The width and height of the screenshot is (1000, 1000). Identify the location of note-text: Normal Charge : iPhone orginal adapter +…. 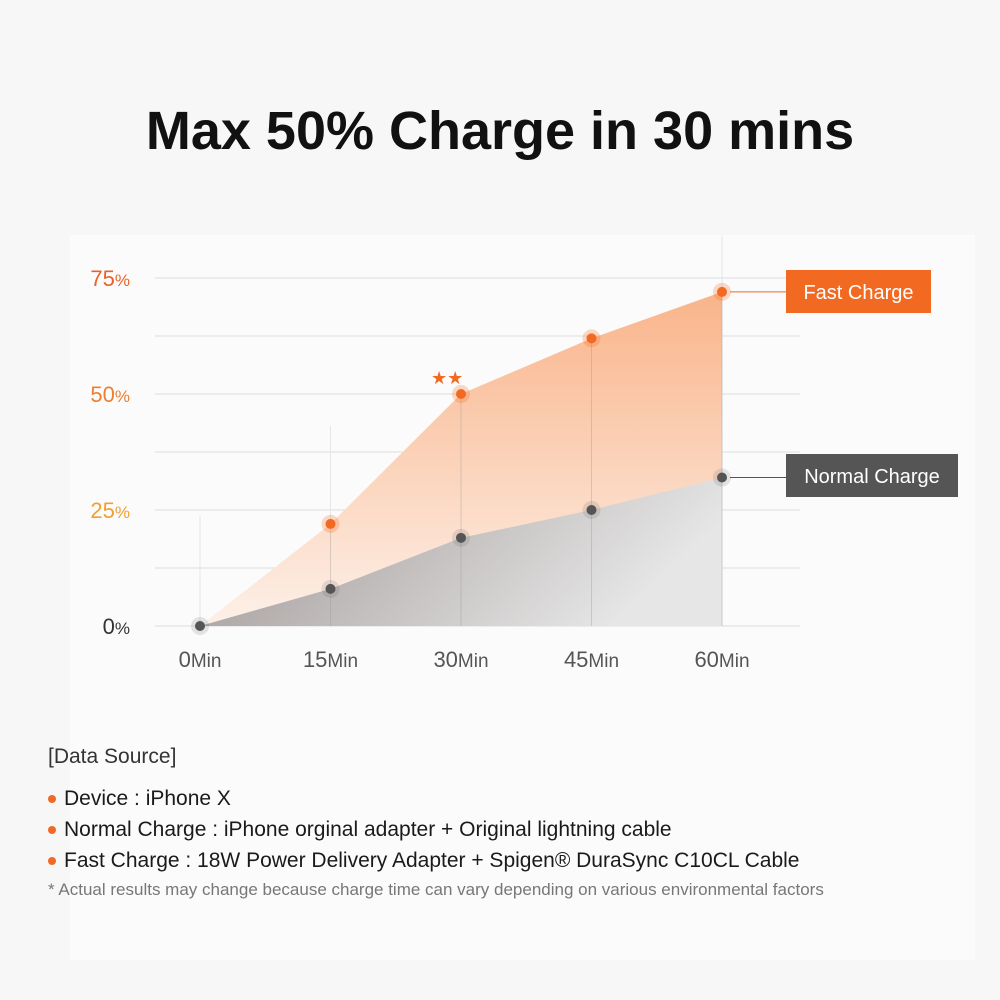
(368, 829).